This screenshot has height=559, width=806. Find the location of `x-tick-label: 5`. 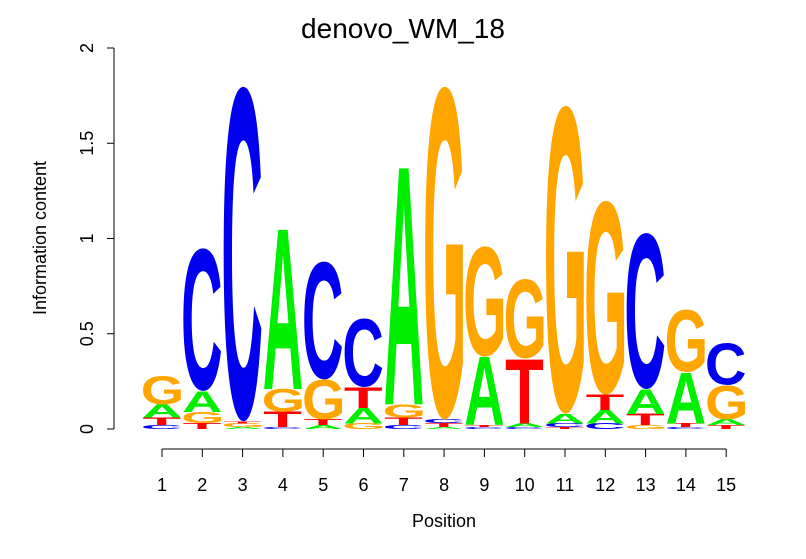

x-tick-label: 5 is located at coordinates (323, 485).